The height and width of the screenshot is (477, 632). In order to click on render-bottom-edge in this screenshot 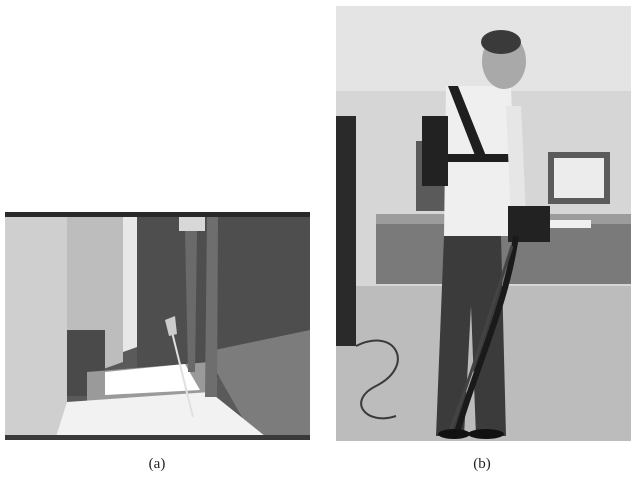, I will do `click(157, 437)`.